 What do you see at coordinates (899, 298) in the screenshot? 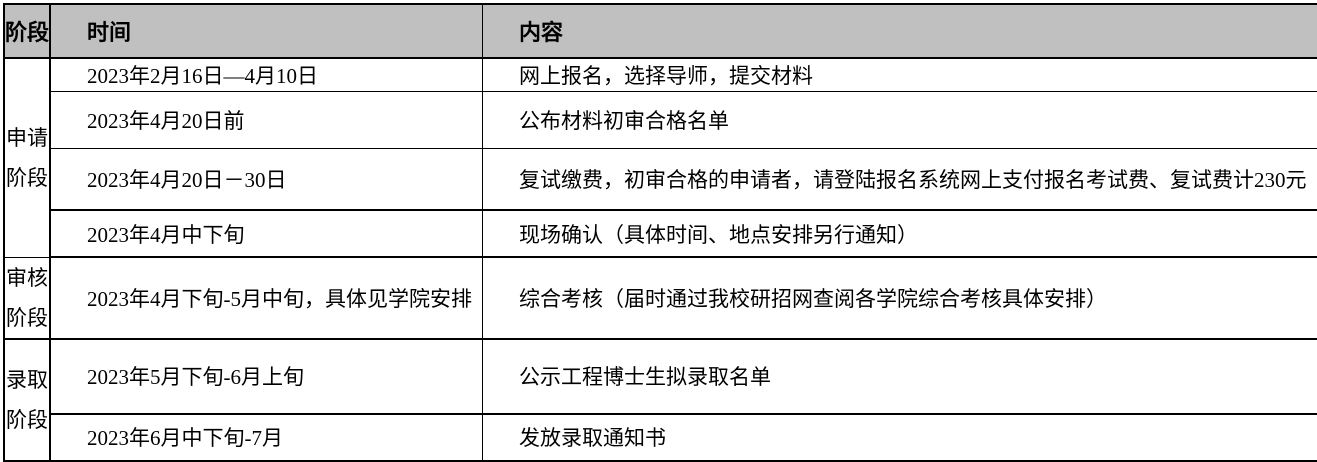
I see `content-cell: 综合考核（届时通过我校研招网查阅各学院综合考核具体安排）` at bounding box center [899, 298].